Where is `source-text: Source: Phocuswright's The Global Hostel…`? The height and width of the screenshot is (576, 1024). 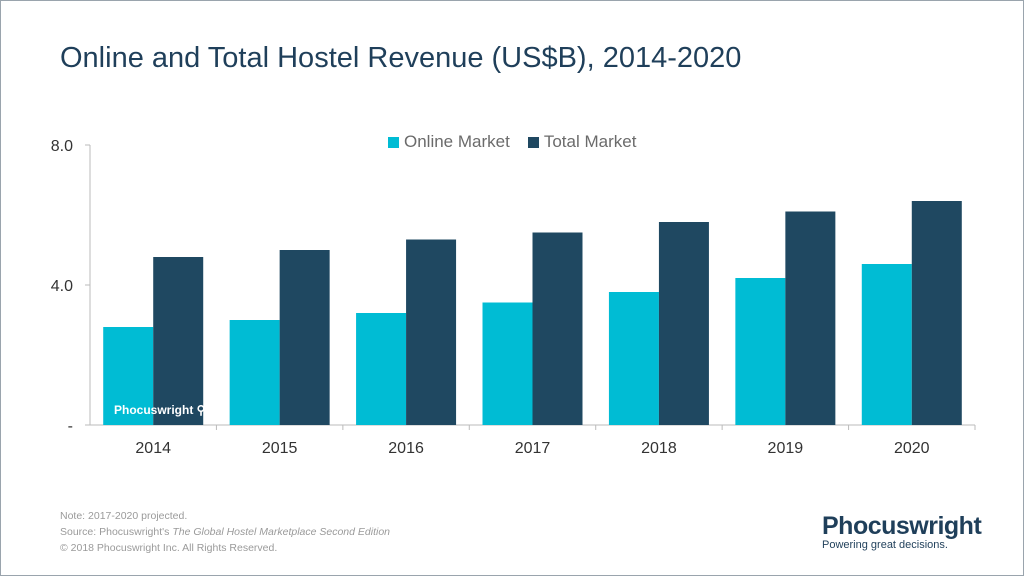
source-text: Source: Phocuswright's The Global Hostel… is located at coordinates (225, 532).